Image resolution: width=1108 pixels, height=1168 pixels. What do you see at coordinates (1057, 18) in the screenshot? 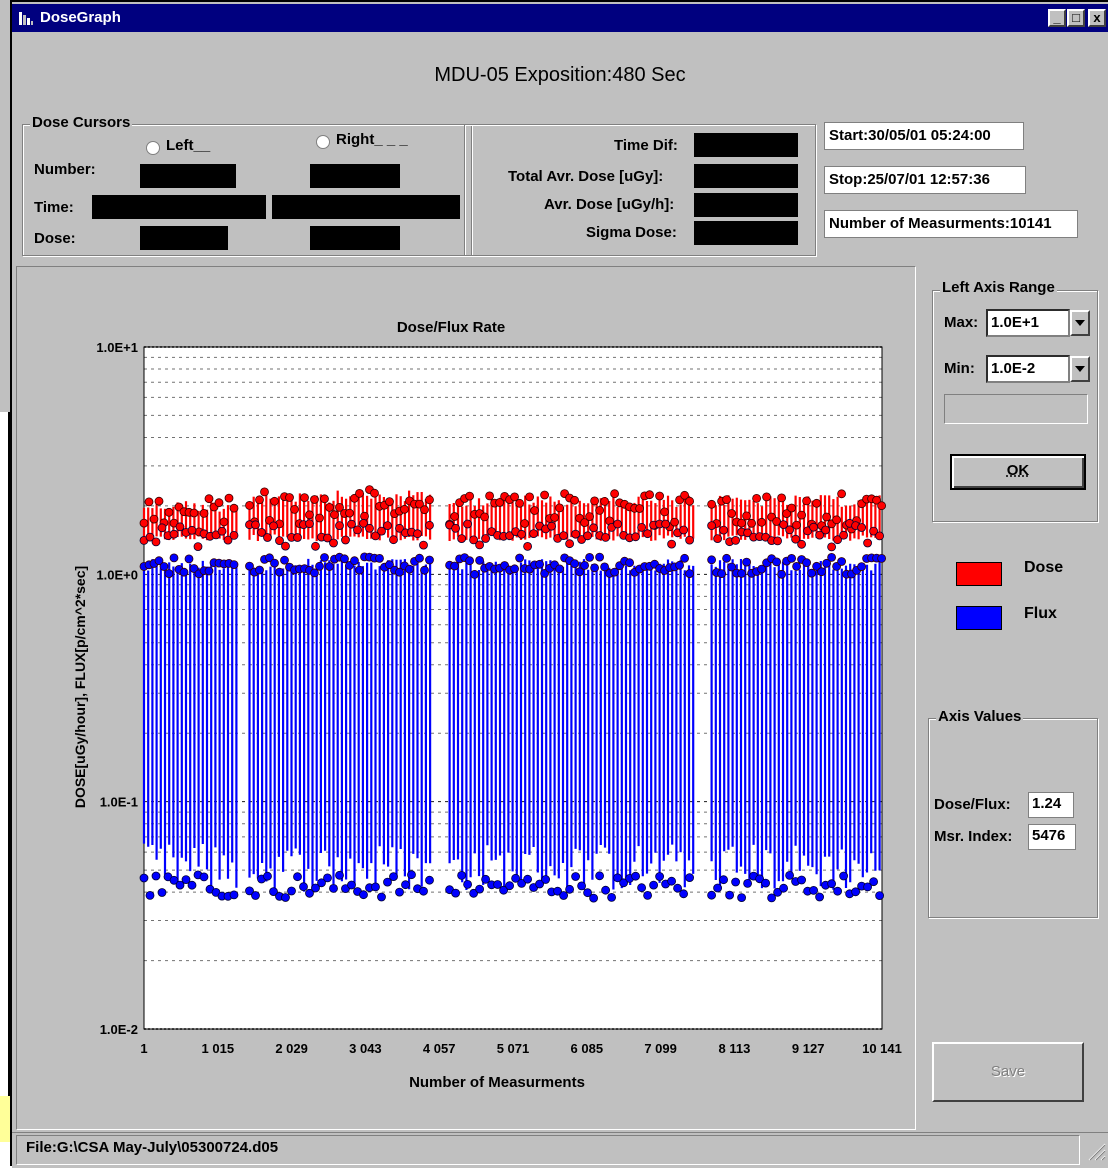
I see `minimize-button: _` at bounding box center [1057, 18].